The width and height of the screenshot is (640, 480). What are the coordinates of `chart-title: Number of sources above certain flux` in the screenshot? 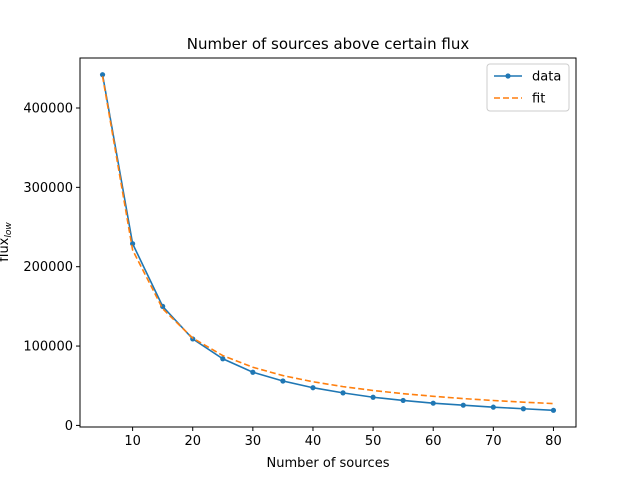 It's located at (328, 44).